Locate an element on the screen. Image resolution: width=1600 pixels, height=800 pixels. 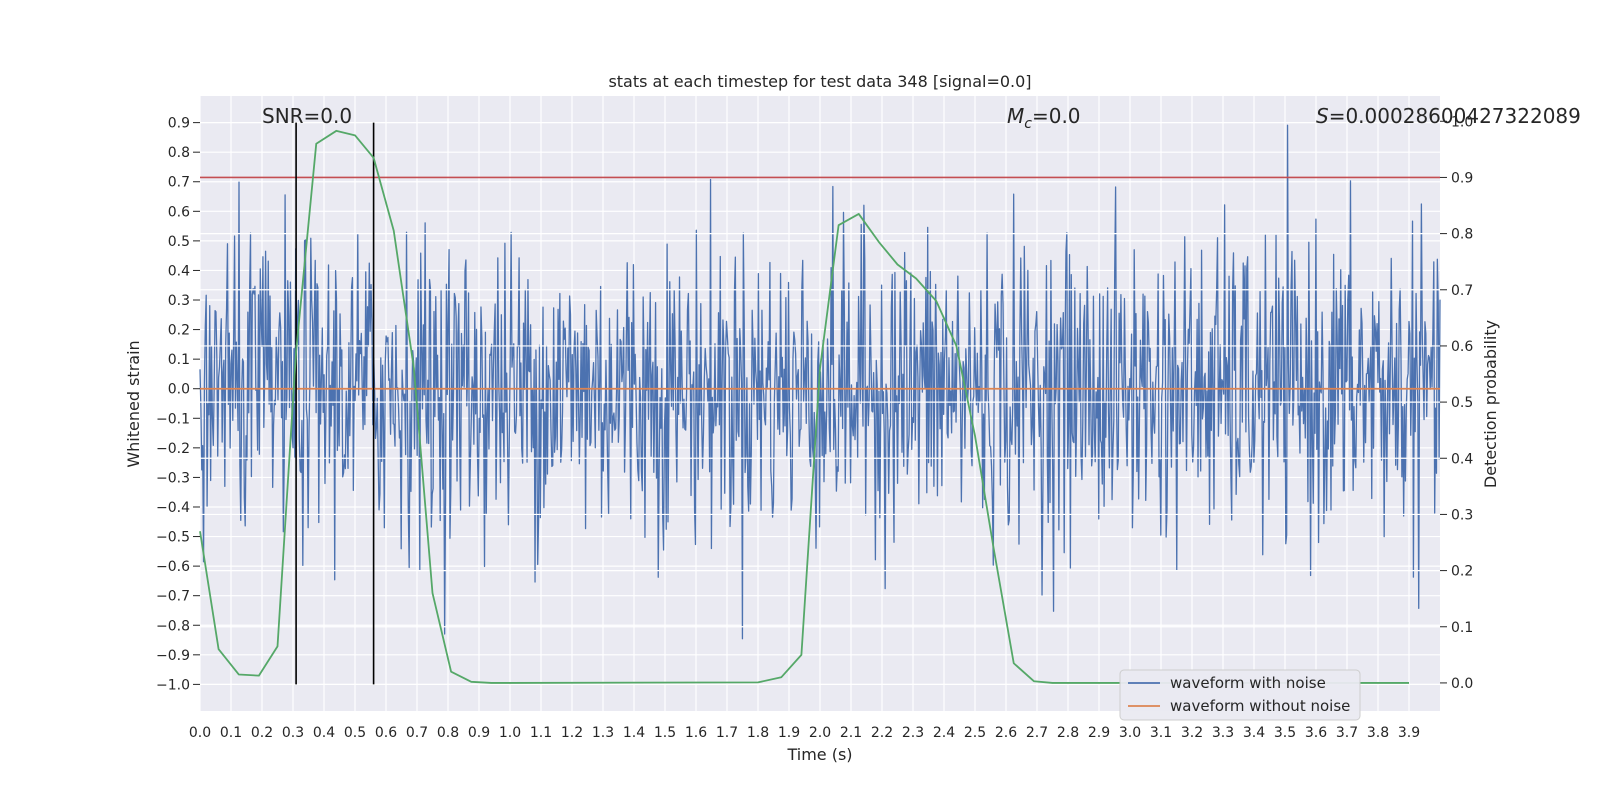
x-tick-label: 2.0 is located at coordinates (820, 733).